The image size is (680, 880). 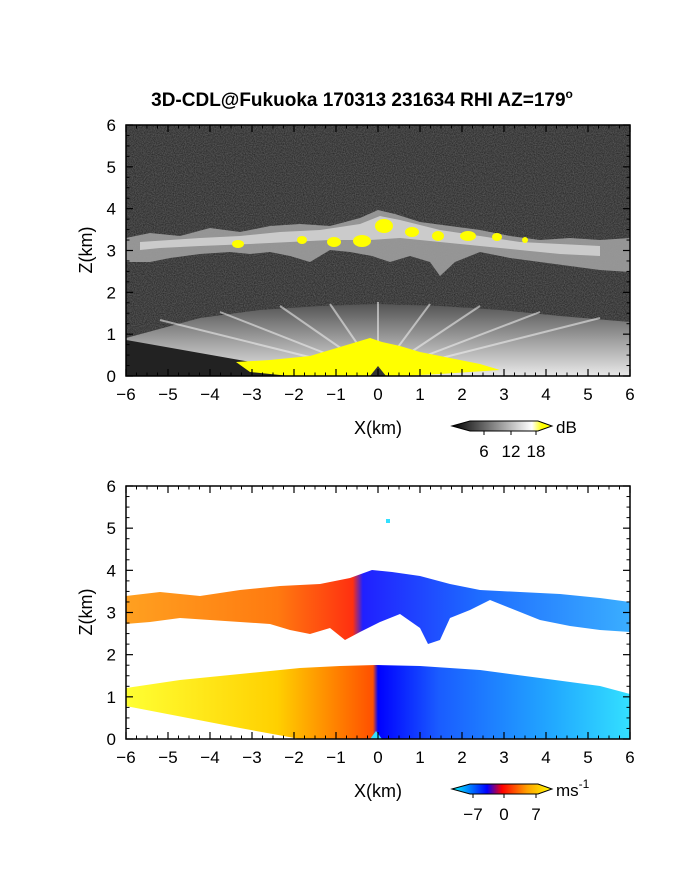 What do you see at coordinates (535, 814) in the screenshot?
I see `bottom-colorbar-tick-label: 7` at bounding box center [535, 814].